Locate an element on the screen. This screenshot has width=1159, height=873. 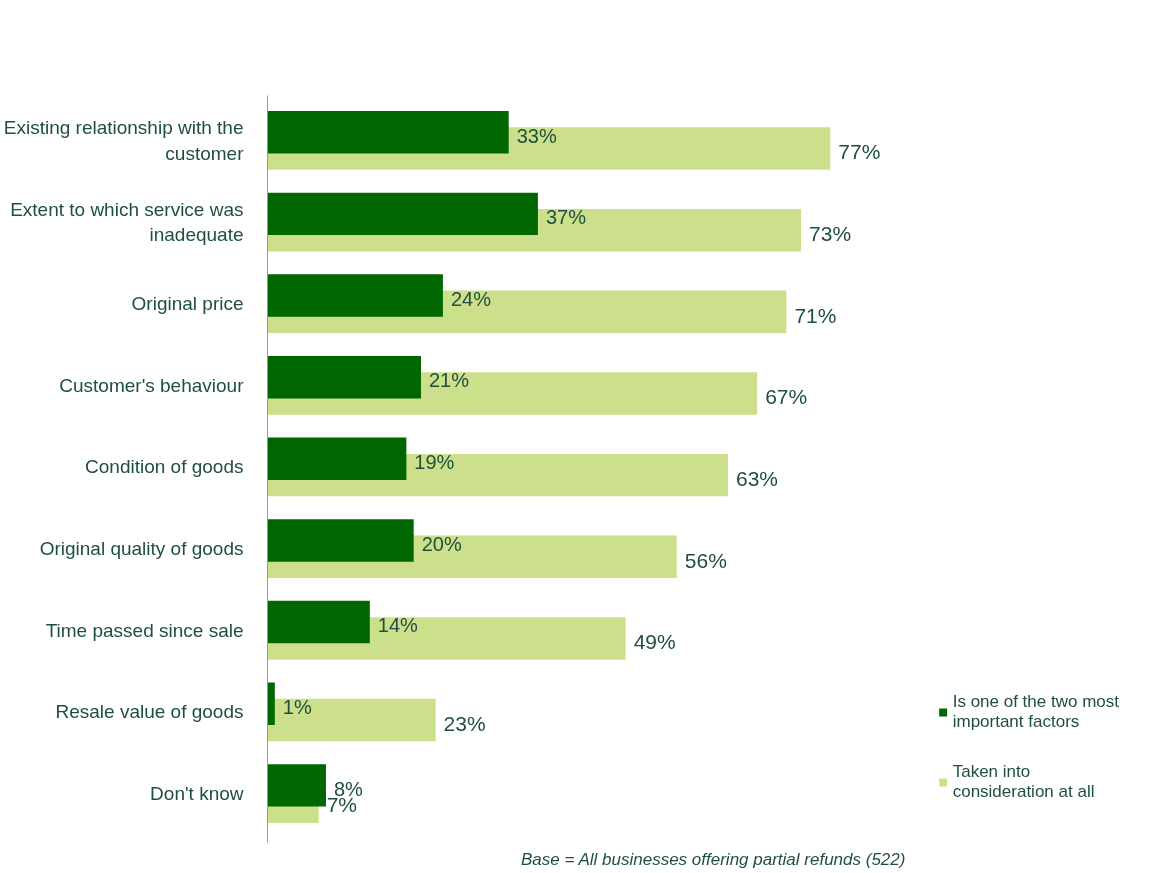
y-tick-label: Time passed since sale is located at coordinates (144, 630).